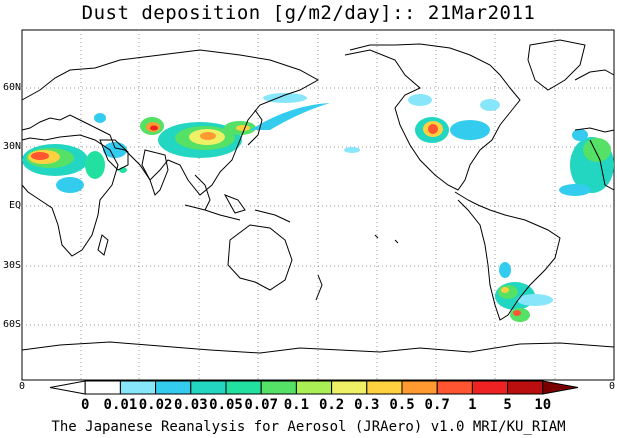 The width and height of the screenshot is (617, 438). Describe the element at coordinates (11, 324) in the screenshot. I see `lat-label-60s: 60S` at that location.